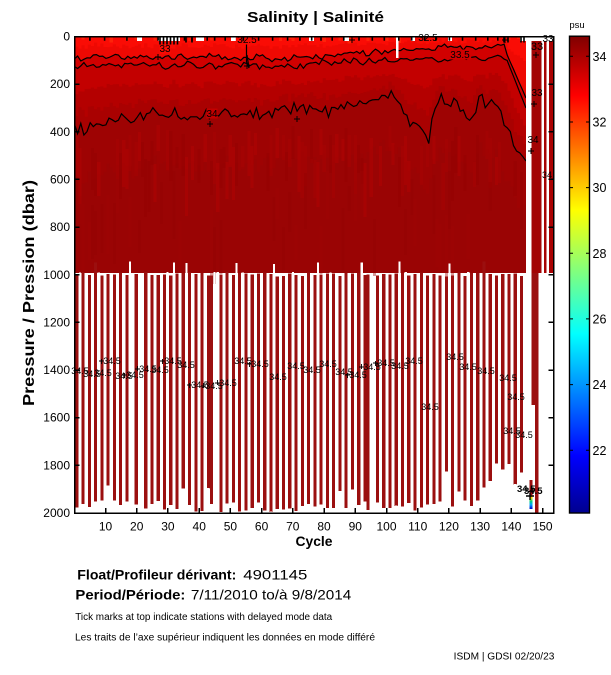 This screenshot has width=611, height=675. I want to click on svg-text: 600, so click(60, 179).